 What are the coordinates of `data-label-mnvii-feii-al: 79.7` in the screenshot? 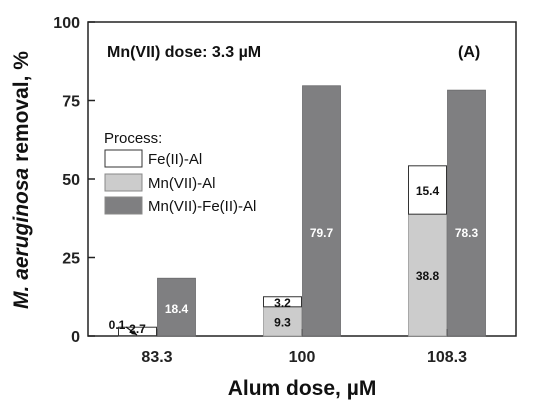 It's located at (322, 233).